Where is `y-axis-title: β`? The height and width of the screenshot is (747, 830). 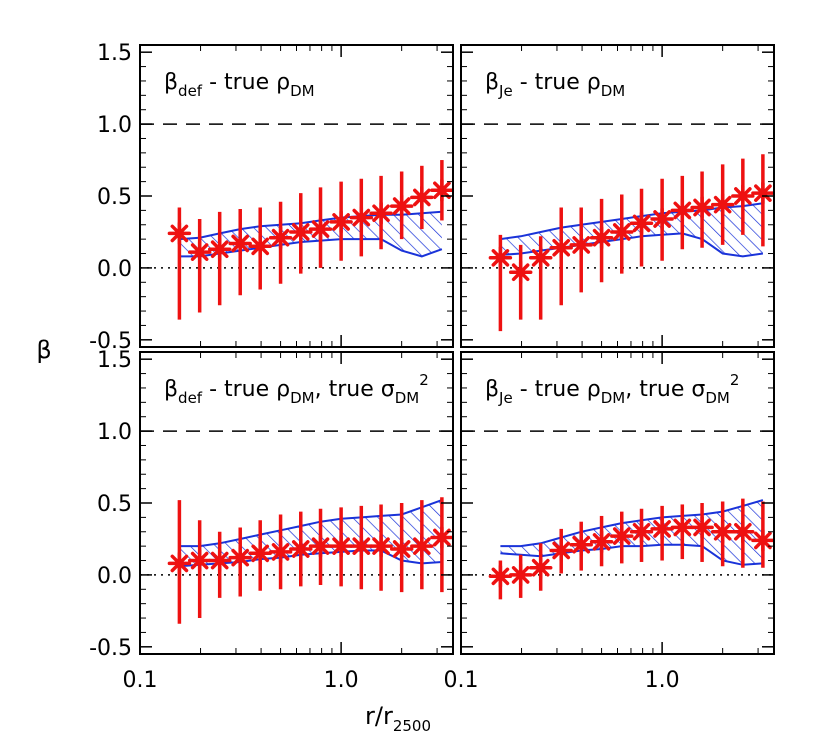
y-axis-title: β is located at coordinates (43, 350).